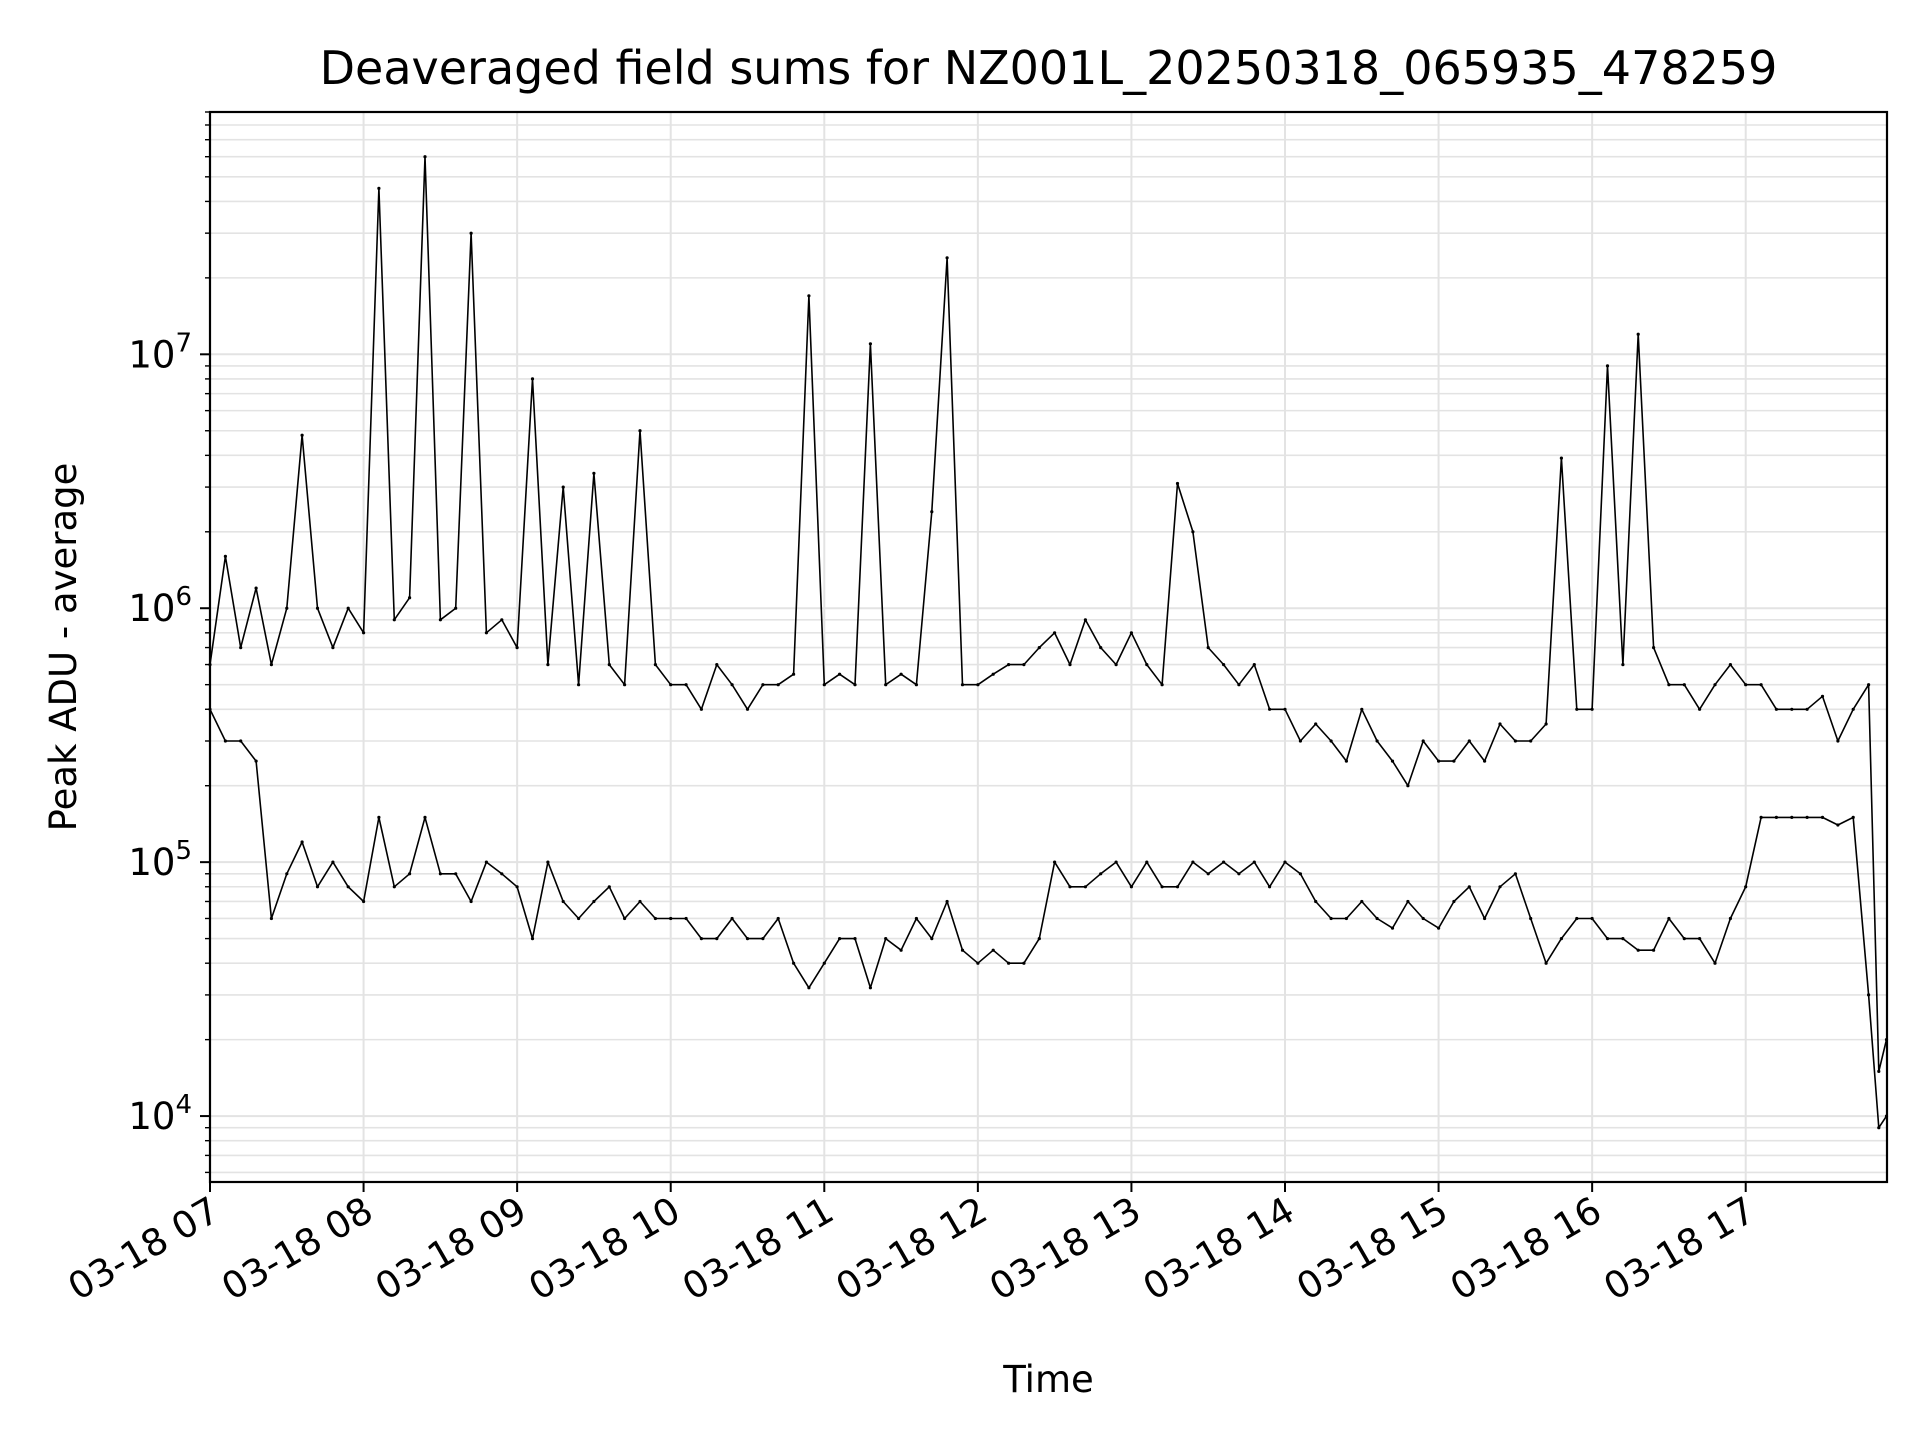 This screenshot has height=1440, width=1920. Describe the element at coordinates (160, 860) in the screenshot. I see `y-tick-label: 105` at that location.